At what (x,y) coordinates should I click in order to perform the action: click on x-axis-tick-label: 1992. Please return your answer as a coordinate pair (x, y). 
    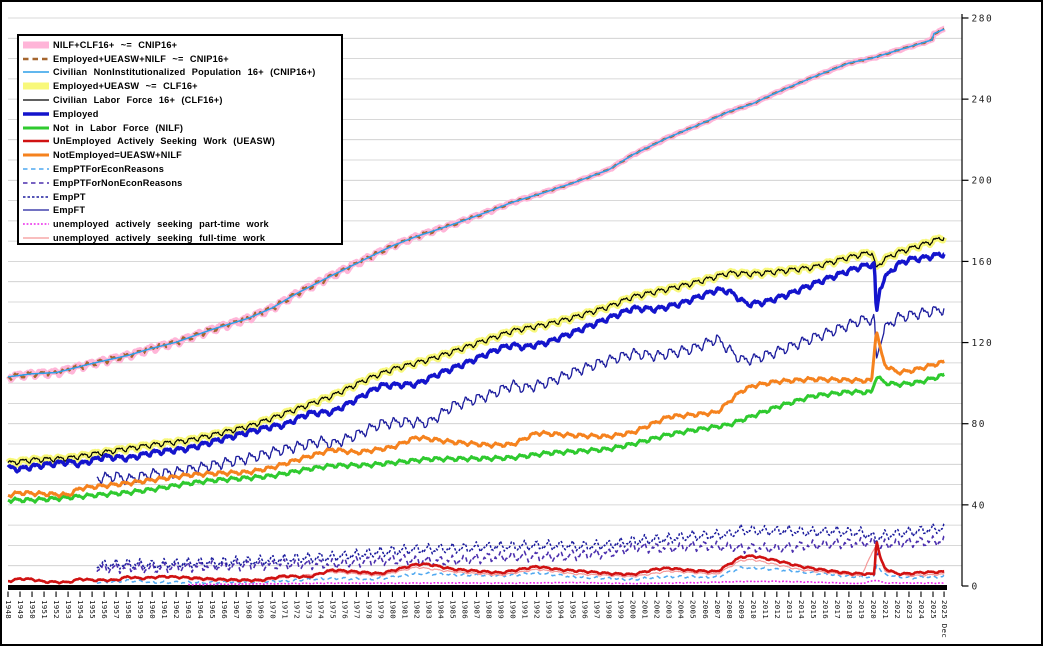
    Looking at the image, I should click on (537, 609).